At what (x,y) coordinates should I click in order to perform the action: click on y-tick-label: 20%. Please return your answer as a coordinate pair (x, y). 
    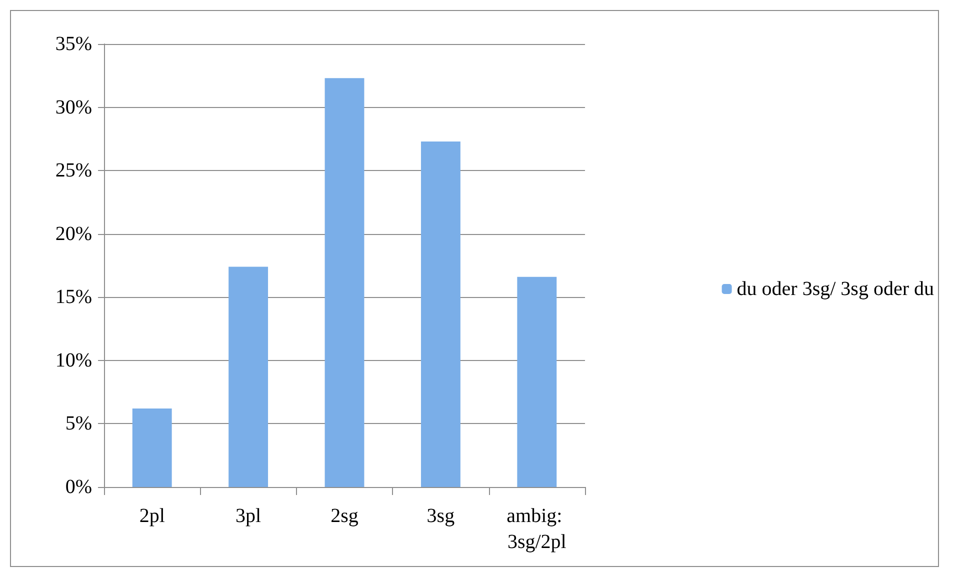
    Looking at the image, I should click on (73, 233).